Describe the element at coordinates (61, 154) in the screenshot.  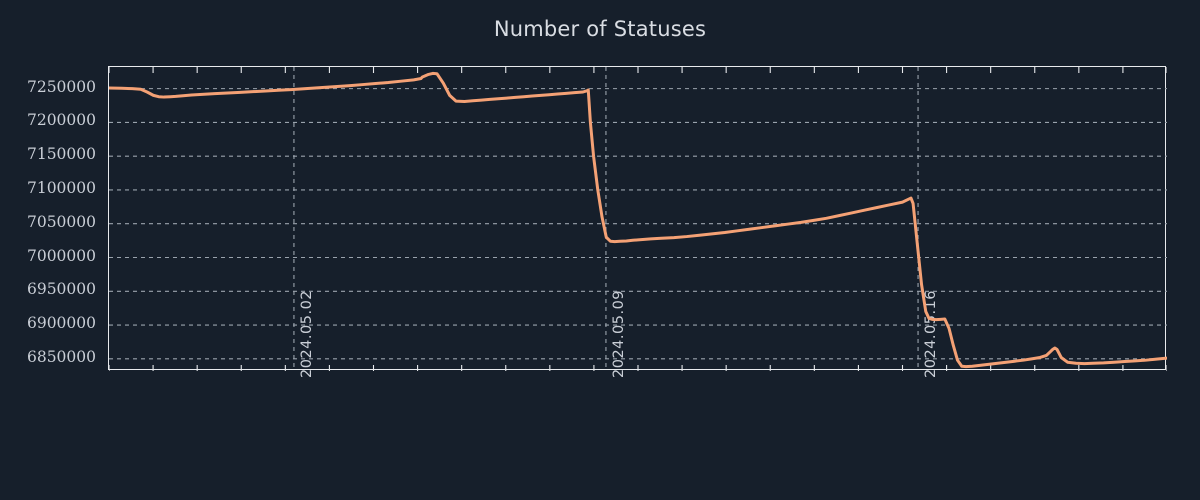
I see `y-axis-tick-label: 7150000` at that location.